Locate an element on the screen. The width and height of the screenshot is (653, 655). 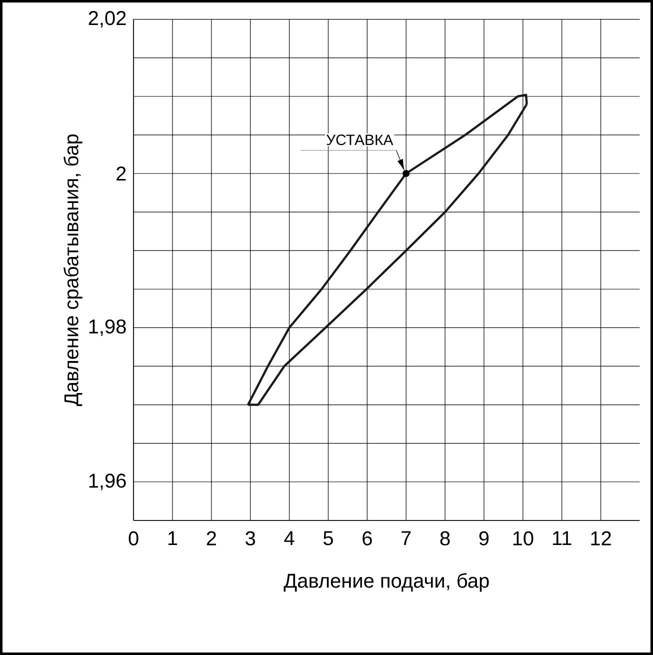
annotation: УСТАВКА is located at coordinates (360, 140).